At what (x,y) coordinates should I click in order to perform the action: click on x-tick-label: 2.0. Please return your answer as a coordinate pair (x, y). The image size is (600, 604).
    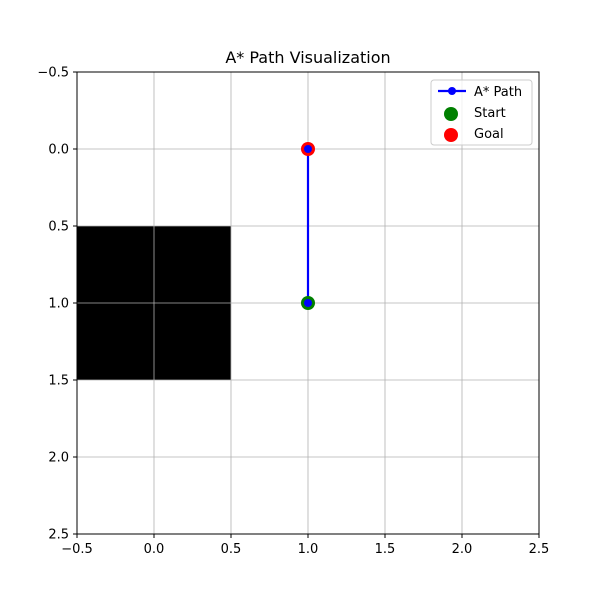
    Looking at the image, I should click on (462, 549).